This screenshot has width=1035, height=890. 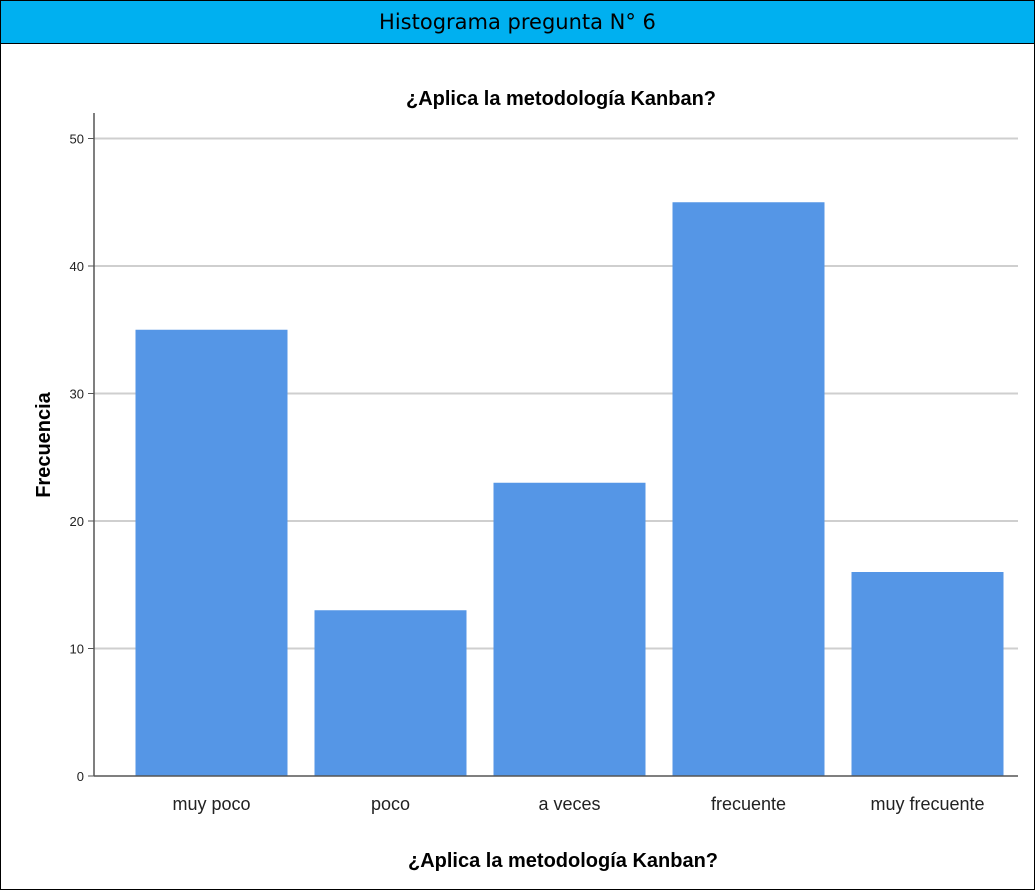 I want to click on bar-muy-frecuente, so click(x=927, y=674).